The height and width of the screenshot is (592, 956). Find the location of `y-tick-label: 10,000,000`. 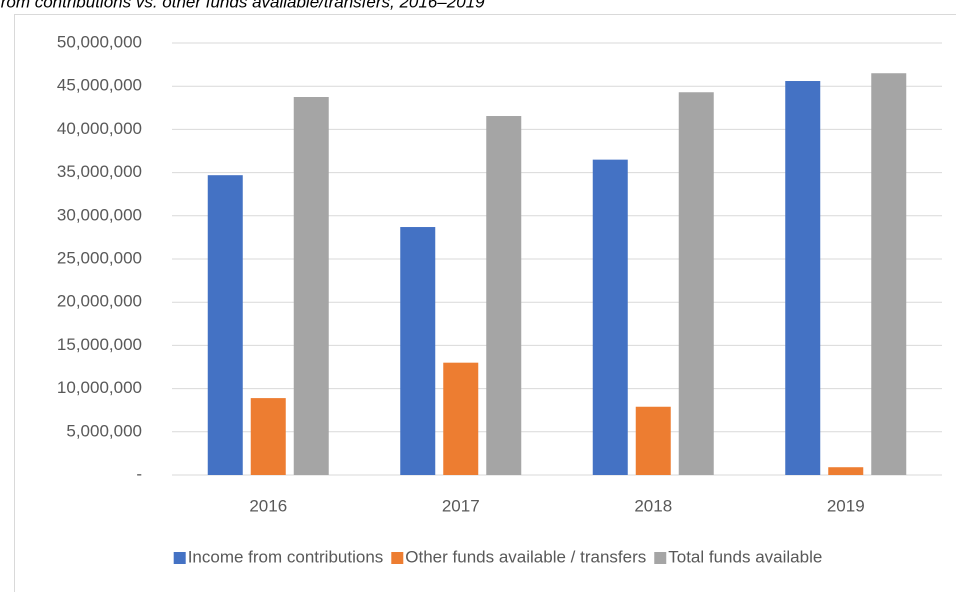

y-tick-label: 10,000,000 is located at coordinates (99, 387).